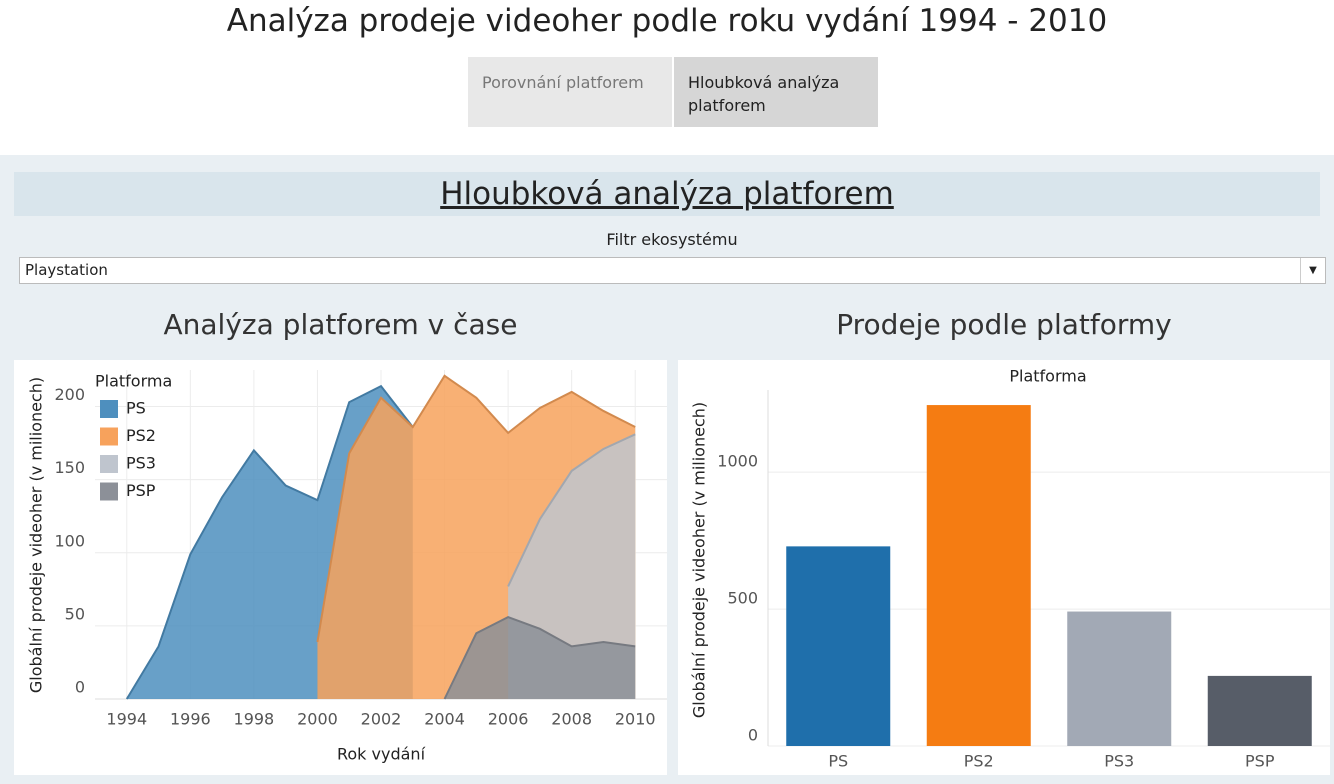  What do you see at coordinates (838, 761) in the screenshot?
I see `x-tick-label: PS` at bounding box center [838, 761].